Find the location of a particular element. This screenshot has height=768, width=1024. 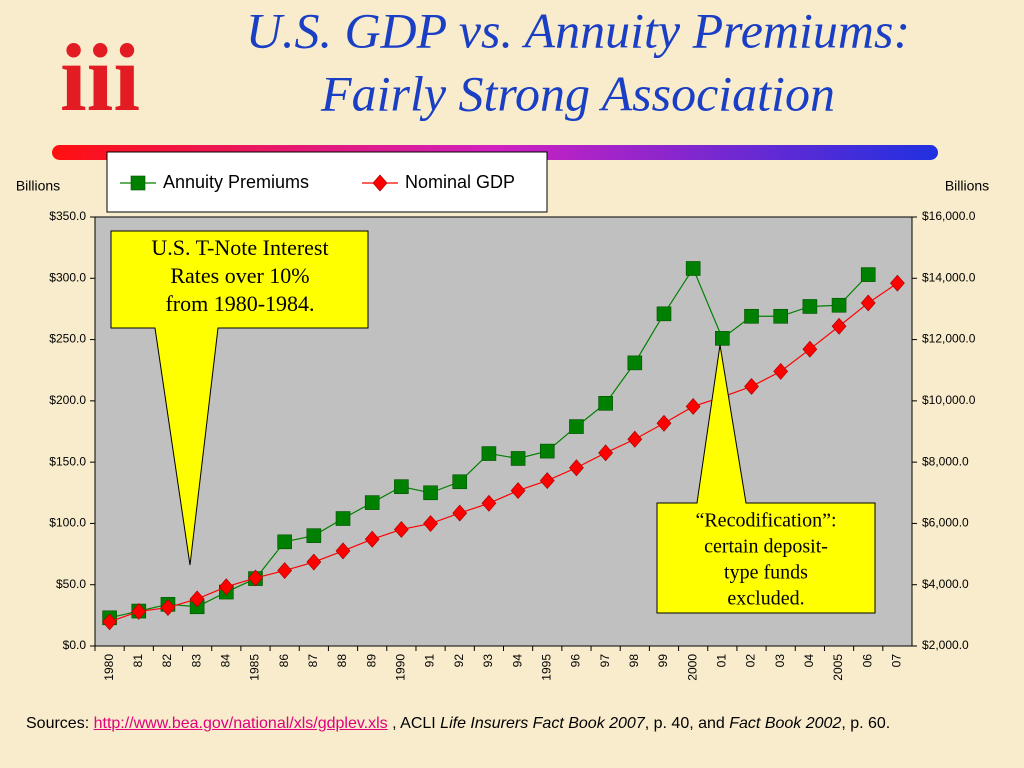

logo: iii is located at coordinates (100, 77).